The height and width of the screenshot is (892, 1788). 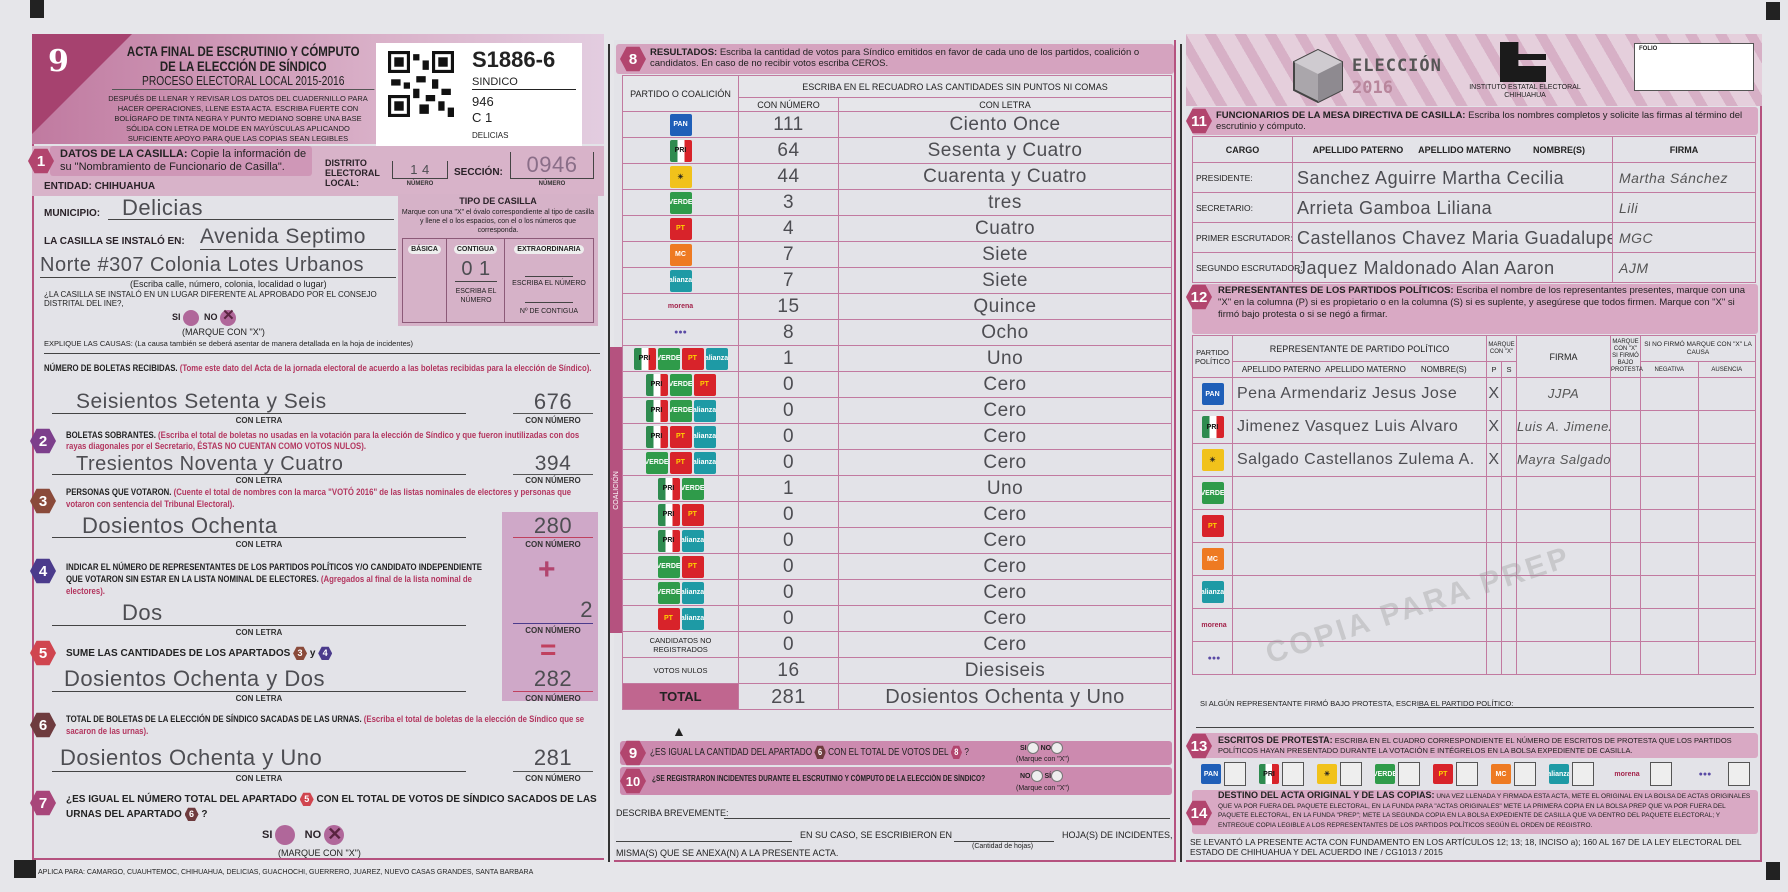 What do you see at coordinates (553, 402) in the screenshot?
I see `boletas-numero-field: 676` at bounding box center [553, 402].